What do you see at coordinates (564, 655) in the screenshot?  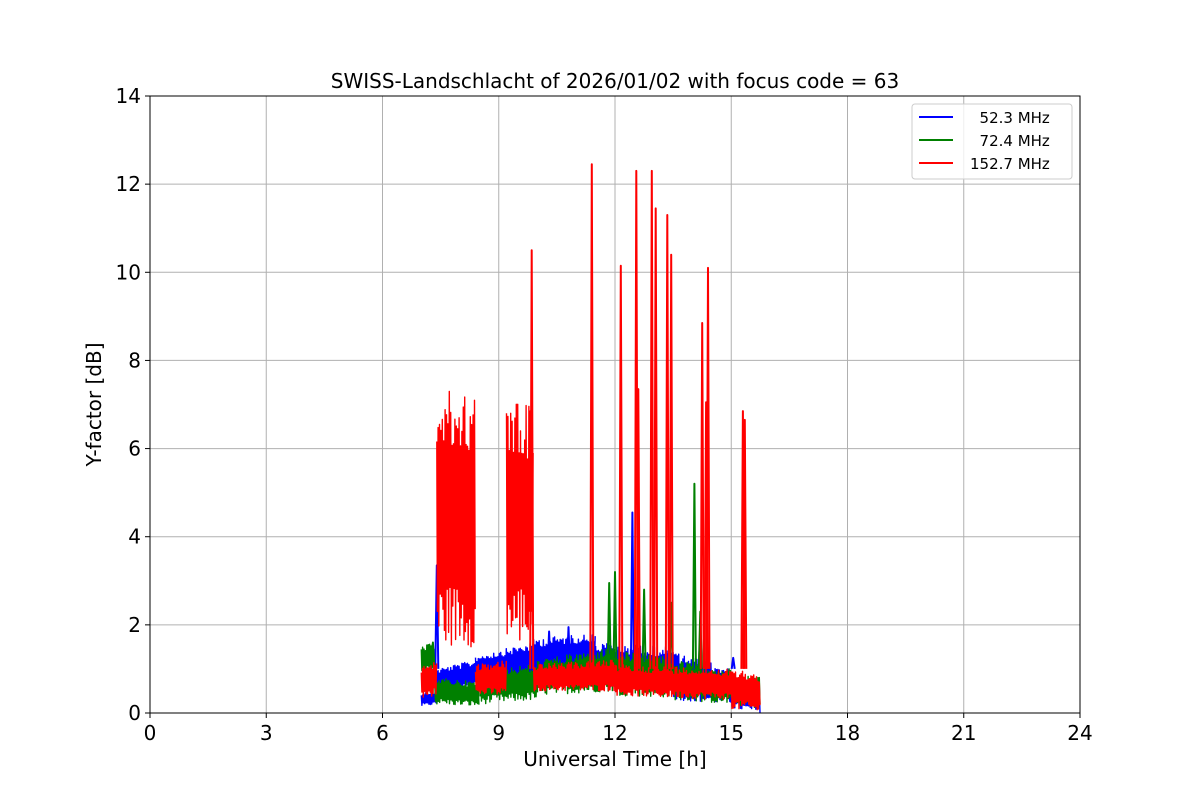 I see `series-band-52-3-mhz` at bounding box center [564, 655].